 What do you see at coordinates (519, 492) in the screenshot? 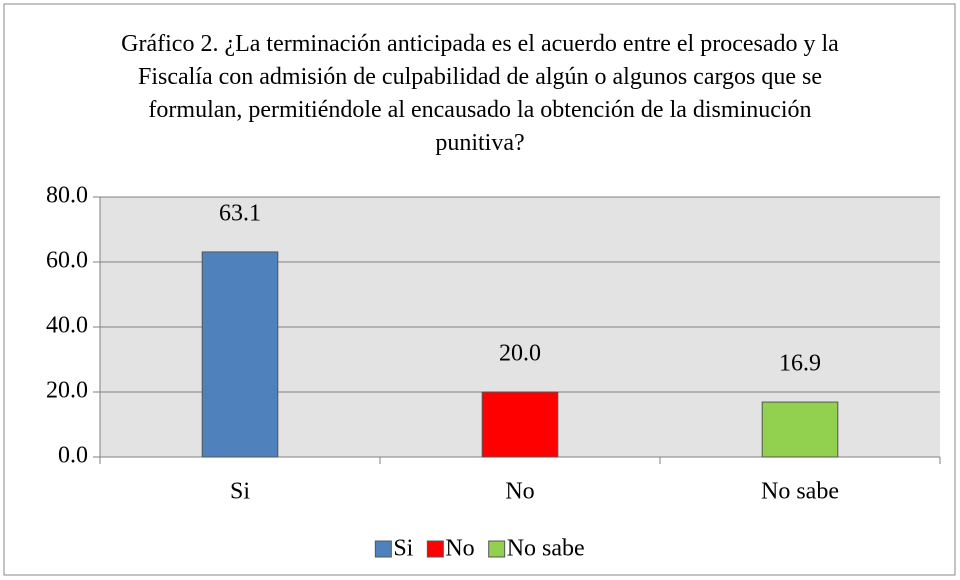
I see `x-tick-label: No` at bounding box center [519, 492].